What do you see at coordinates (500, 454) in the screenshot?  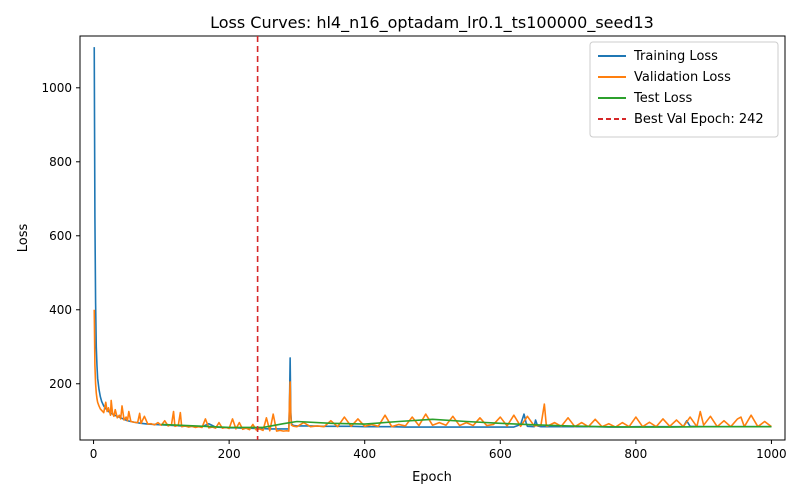 I see `x-tick-label: 600` at bounding box center [500, 454].